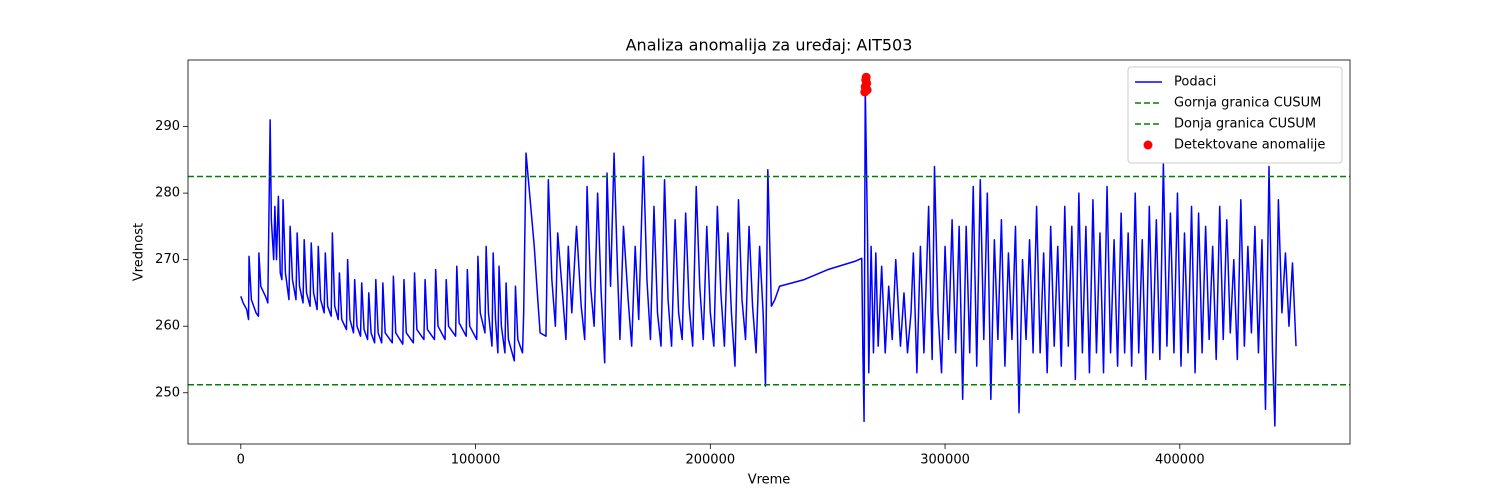 The image size is (1500, 500). What do you see at coordinates (167, 193) in the screenshot?
I see `y-tick-label: 280` at bounding box center [167, 193].